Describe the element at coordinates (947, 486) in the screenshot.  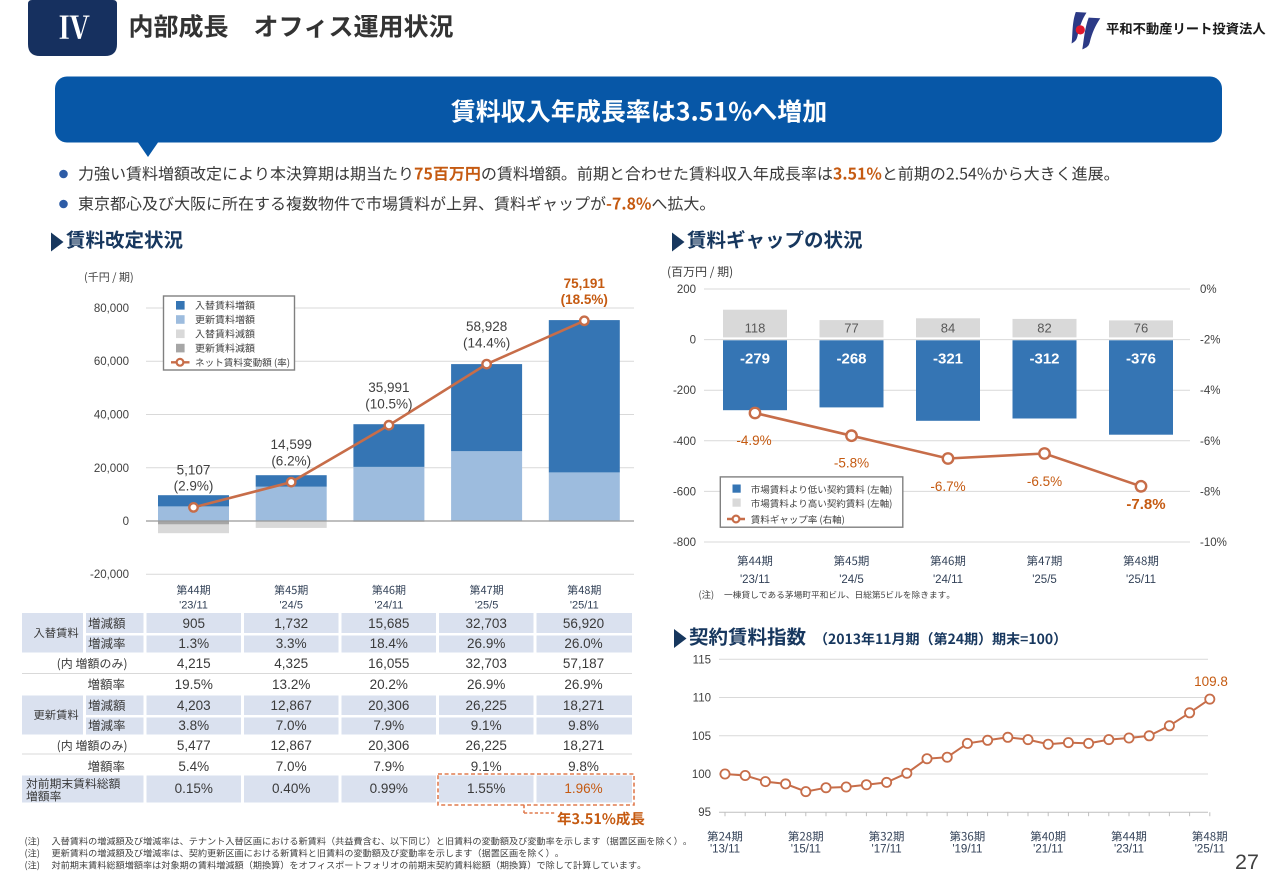
I see `svg-text: -6.7%` at that location.